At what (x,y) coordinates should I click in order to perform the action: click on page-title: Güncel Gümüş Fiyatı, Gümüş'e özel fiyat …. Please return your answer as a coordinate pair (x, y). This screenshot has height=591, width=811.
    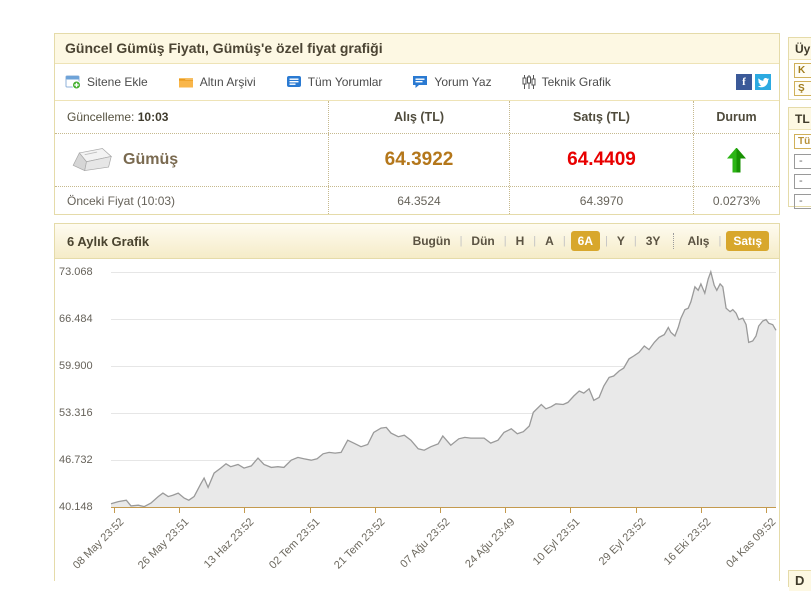
    Looking at the image, I should click on (417, 49).